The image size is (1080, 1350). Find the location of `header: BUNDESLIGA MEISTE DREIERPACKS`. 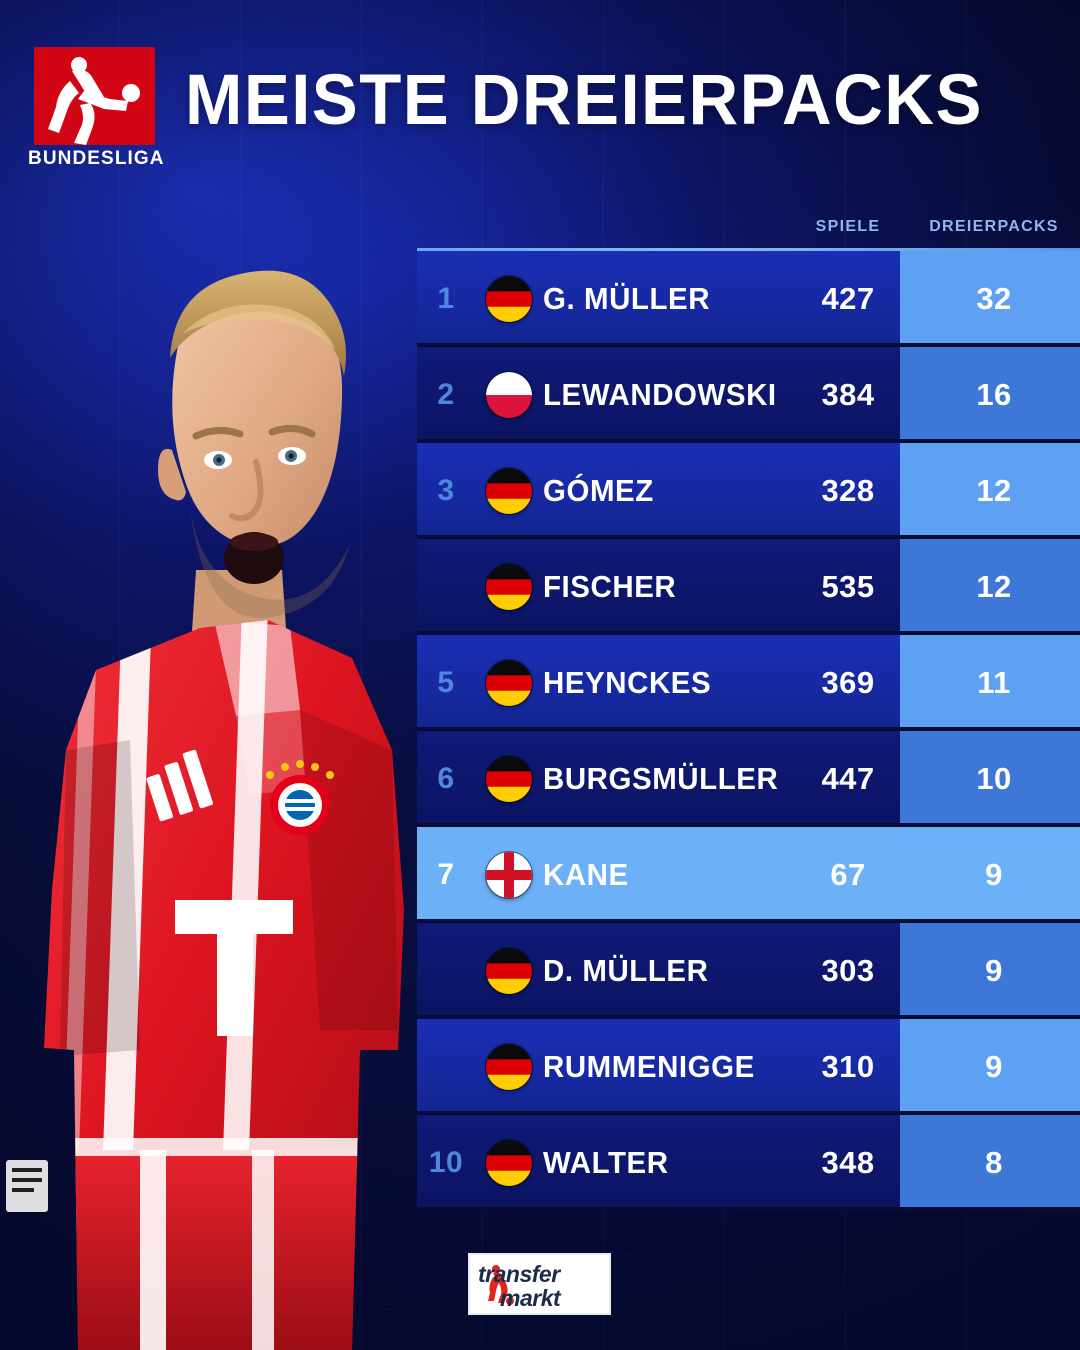

header: BUNDESLIGA MEISTE DREIERPACKS is located at coordinates (540, 95).